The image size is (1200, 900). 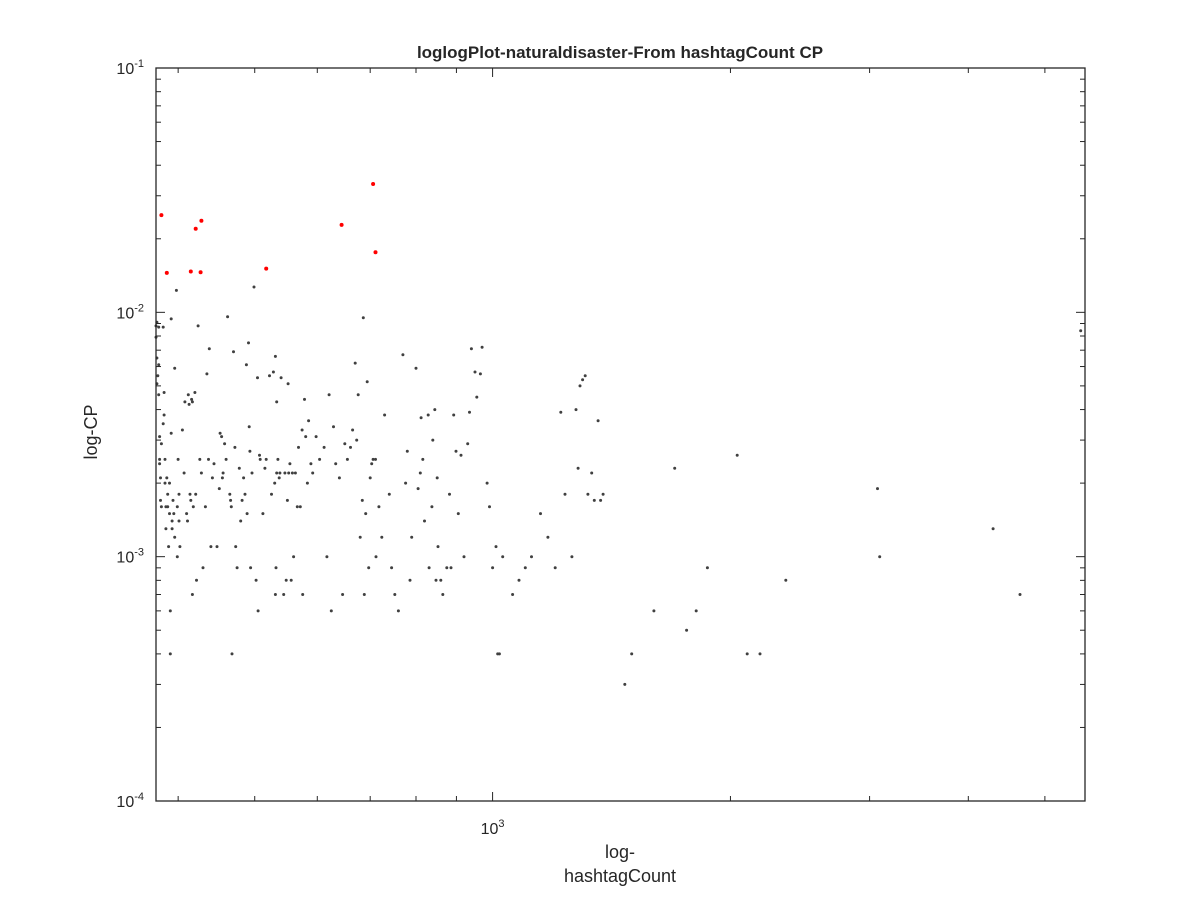 I want to click on y-tick-label: 10⁻¹, so click(x=130, y=68).